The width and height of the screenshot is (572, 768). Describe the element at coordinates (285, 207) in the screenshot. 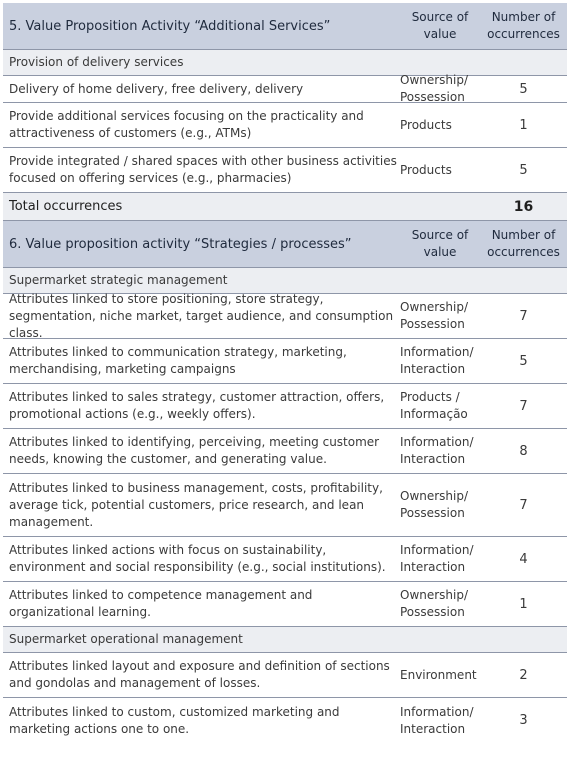

I see `total-row: Total occurrences 16` at that location.